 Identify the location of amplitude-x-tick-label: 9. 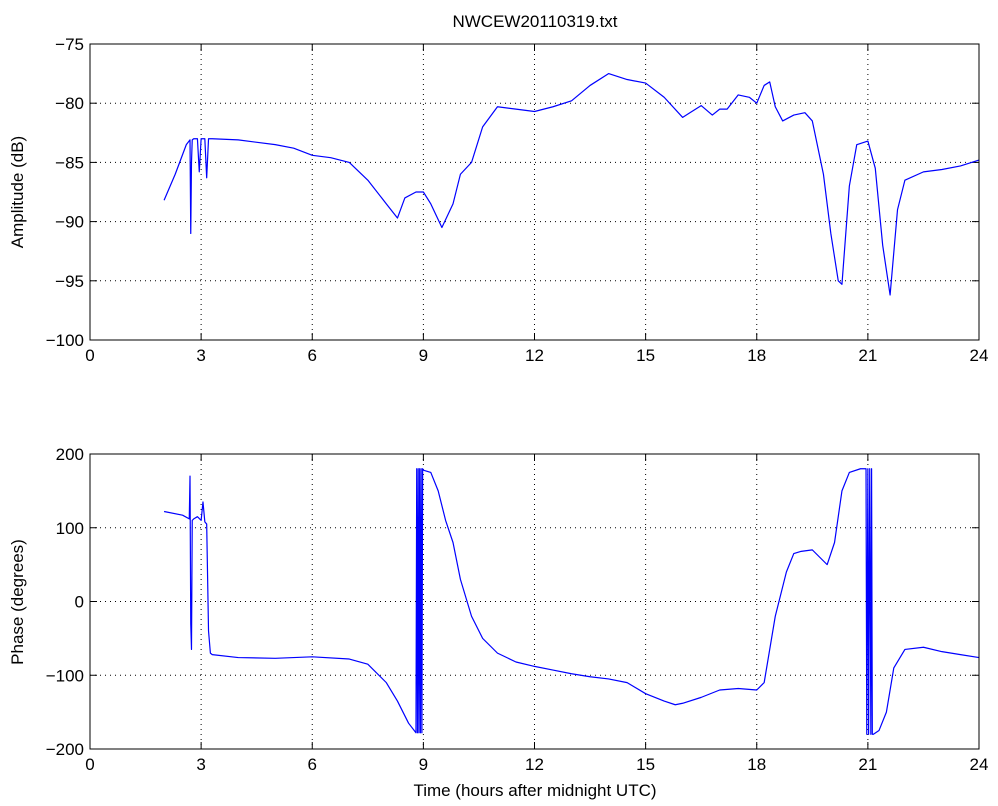
(423, 355).